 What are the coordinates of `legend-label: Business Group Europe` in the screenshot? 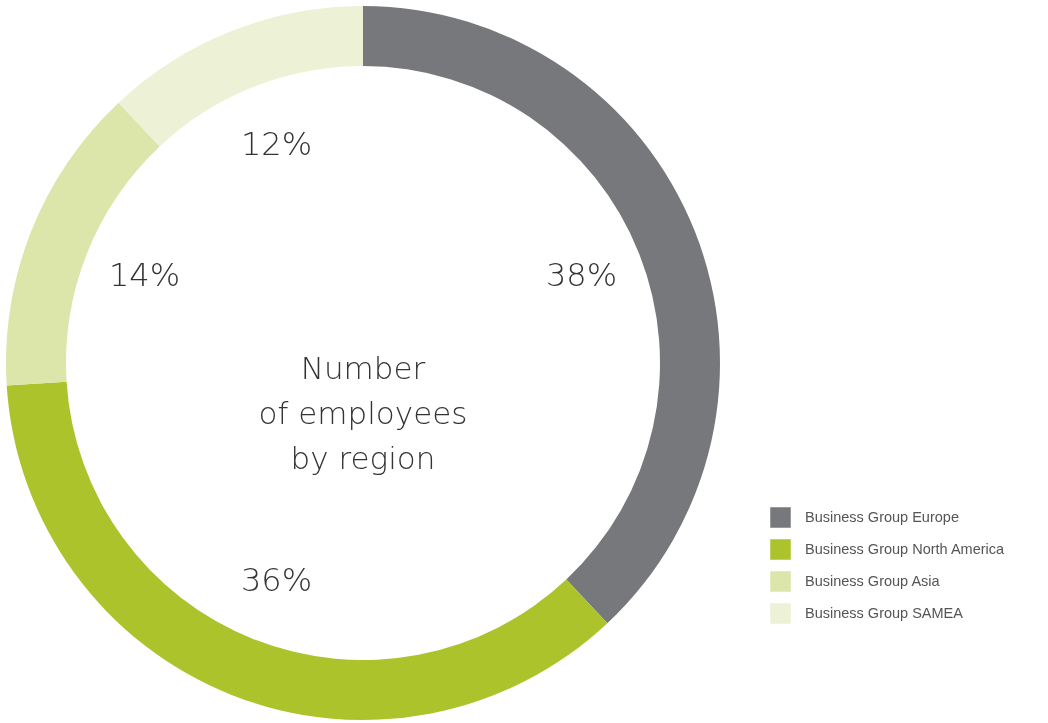 It's located at (882, 516).